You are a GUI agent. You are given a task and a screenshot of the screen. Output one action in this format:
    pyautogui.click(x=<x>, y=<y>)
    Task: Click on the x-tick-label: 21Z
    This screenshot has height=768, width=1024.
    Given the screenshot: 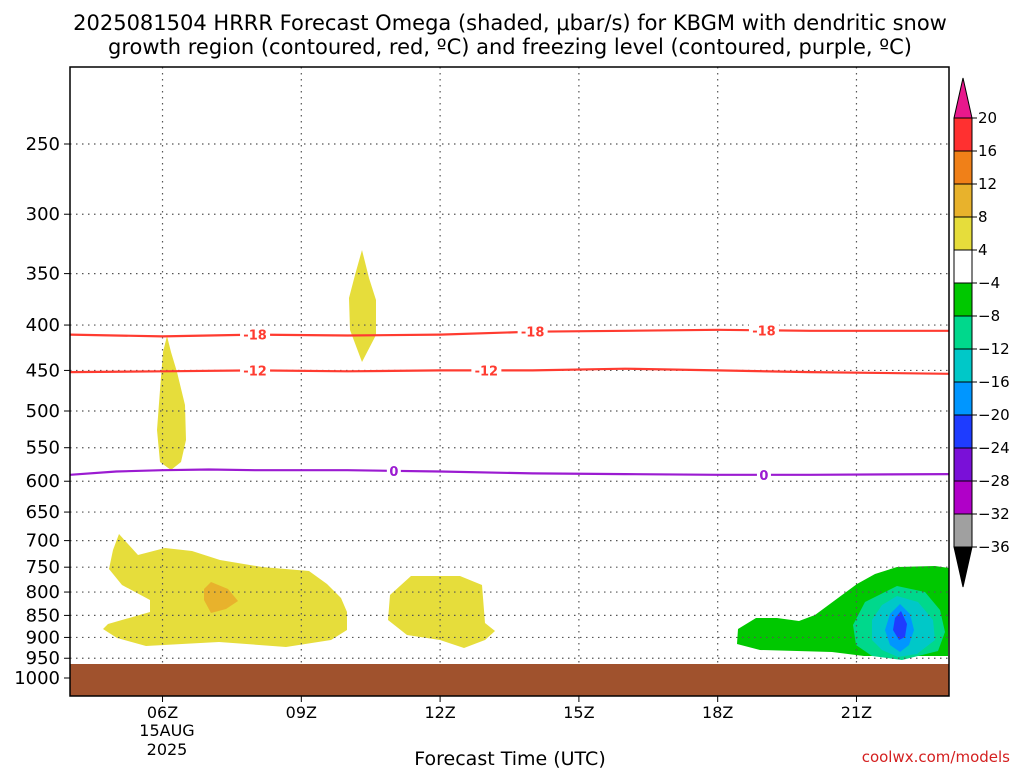 What is the action you would take?
    pyautogui.click(x=856, y=712)
    